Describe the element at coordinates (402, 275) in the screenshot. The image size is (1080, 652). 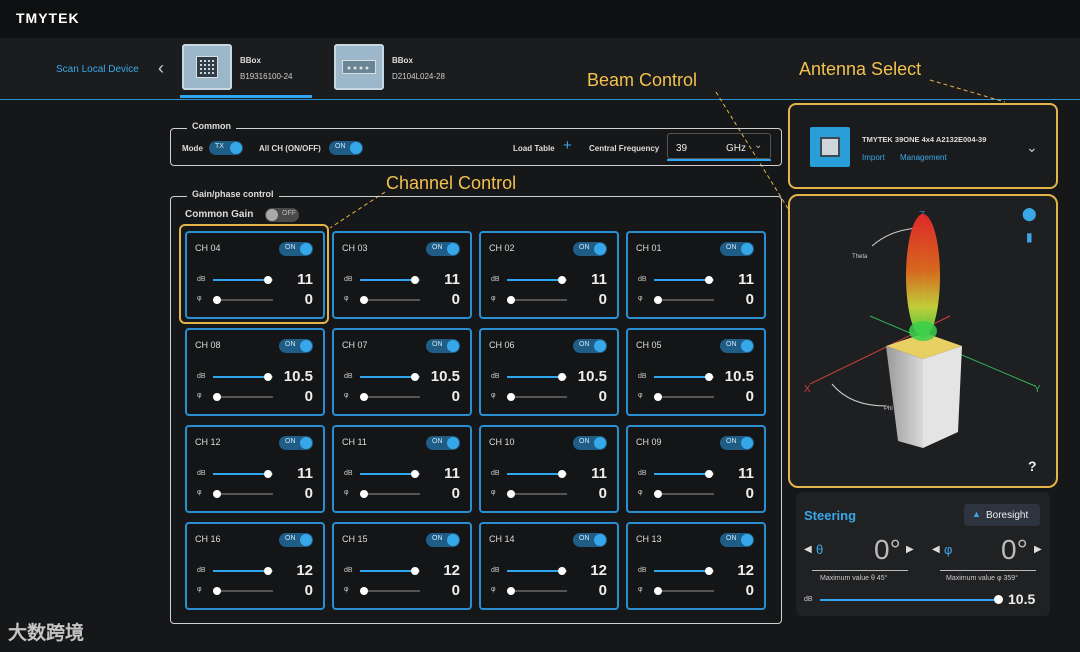
I see `channel-card: CH 03 ON dB 11 φ 0` at that location.